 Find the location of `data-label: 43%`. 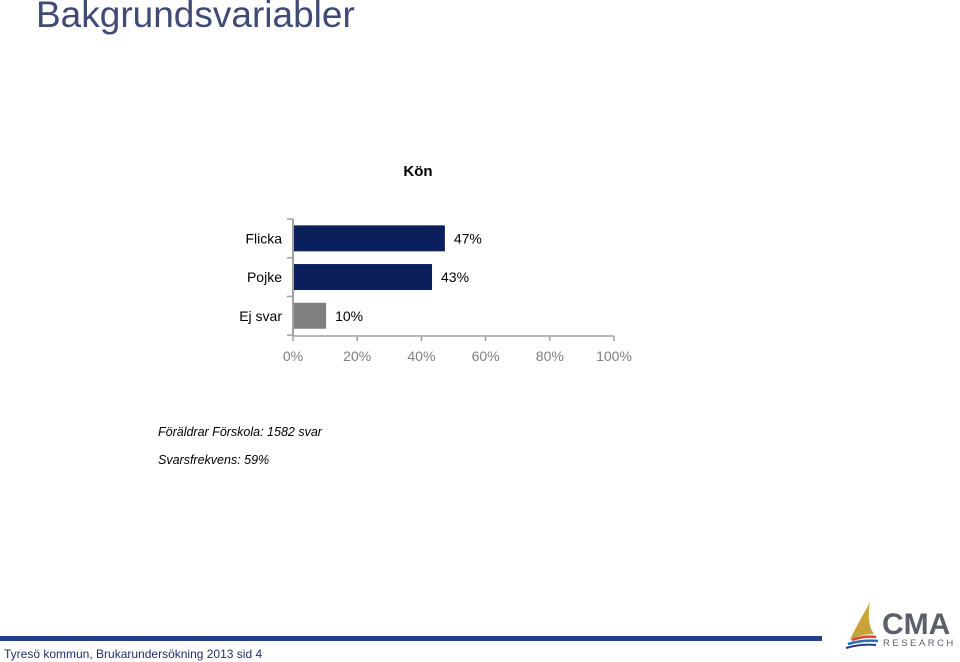

data-label: 43% is located at coordinates (455, 277).